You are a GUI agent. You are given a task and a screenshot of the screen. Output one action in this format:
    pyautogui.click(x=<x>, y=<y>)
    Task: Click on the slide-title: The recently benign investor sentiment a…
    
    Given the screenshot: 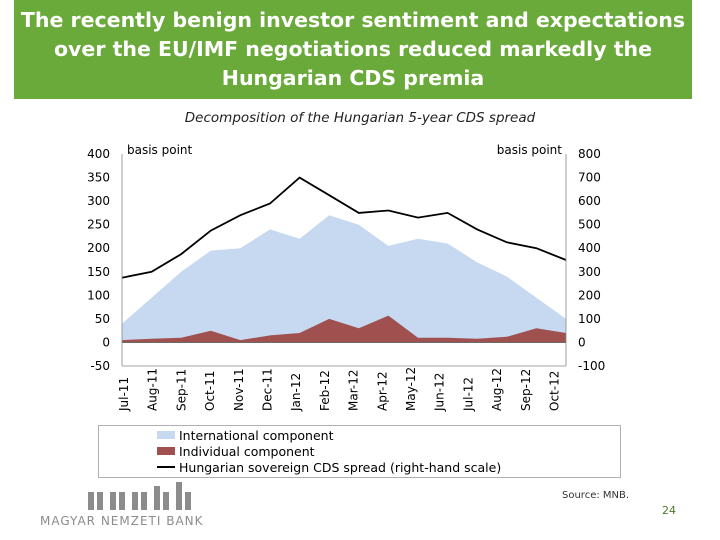 What is the action you would take?
    pyautogui.click(x=353, y=49)
    